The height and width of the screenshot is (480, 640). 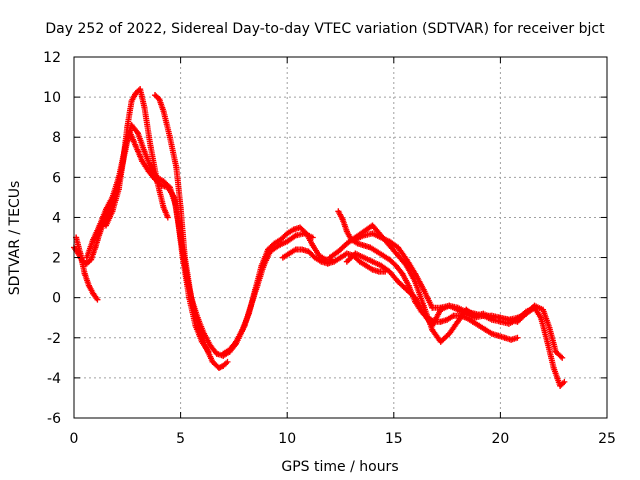 What do you see at coordinates (180, 439) in the screenshot?
I see `x-tick-label: 5` at bounding box center [180, 439].